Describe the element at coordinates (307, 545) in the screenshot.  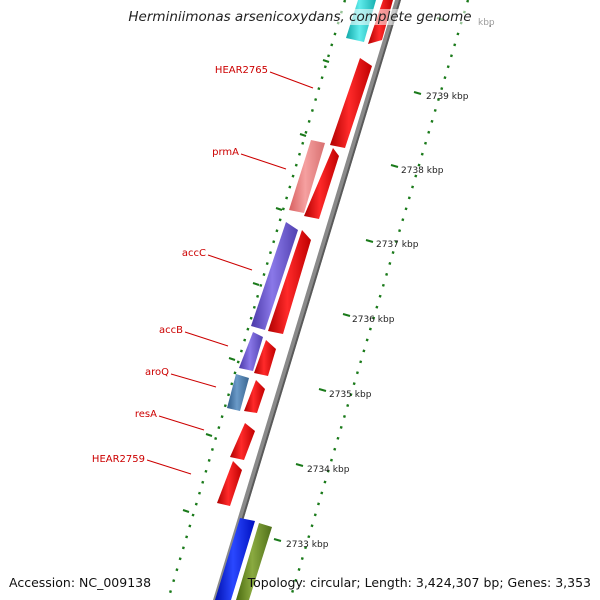
I see `kbp-label-2733: 2733 kbp` at that location.